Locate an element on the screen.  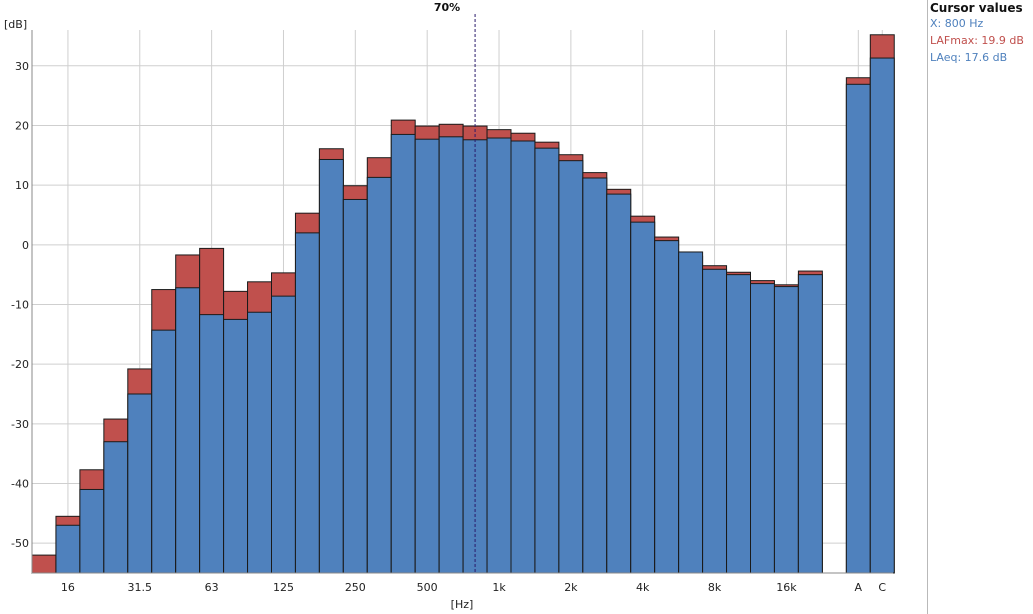
y-tick-label: -20 is located at coordinates (20, 364).